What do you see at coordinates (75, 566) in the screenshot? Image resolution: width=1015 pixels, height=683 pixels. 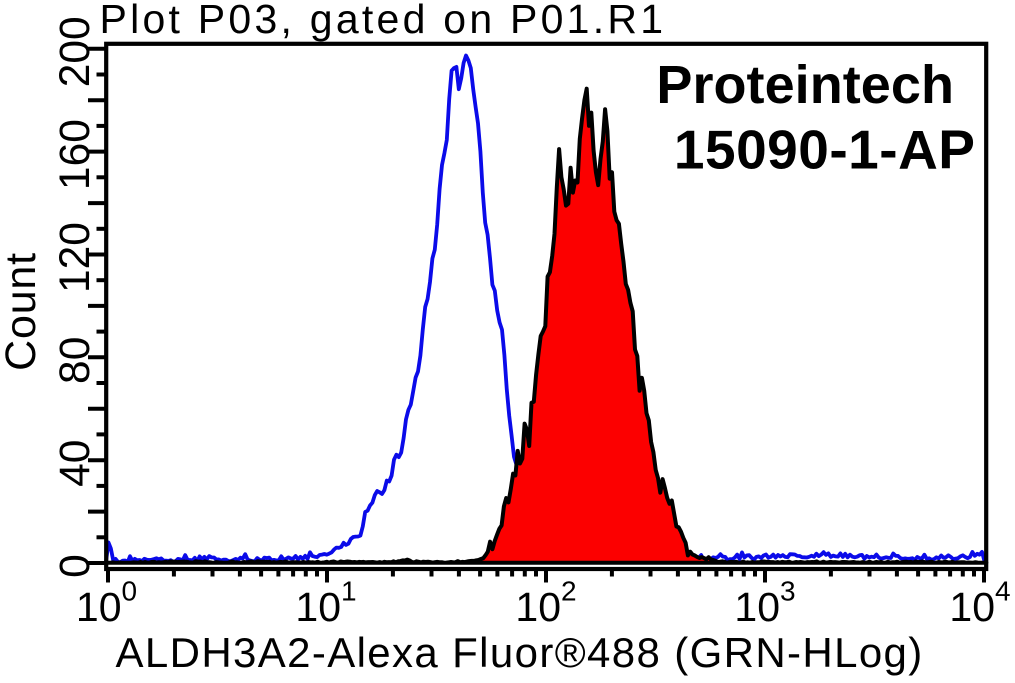 I see `svg-text: 0` at bounding box center [75, 566].